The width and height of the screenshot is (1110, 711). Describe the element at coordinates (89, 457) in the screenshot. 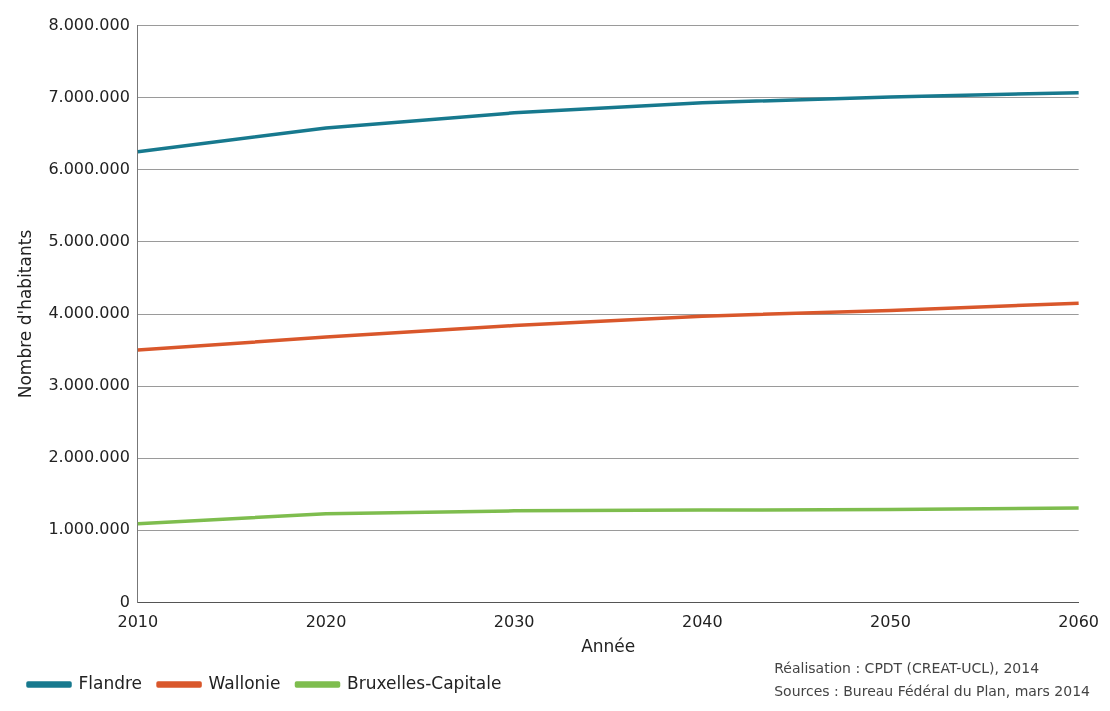

I see `y-tick-label: 2.000.000` at that location.